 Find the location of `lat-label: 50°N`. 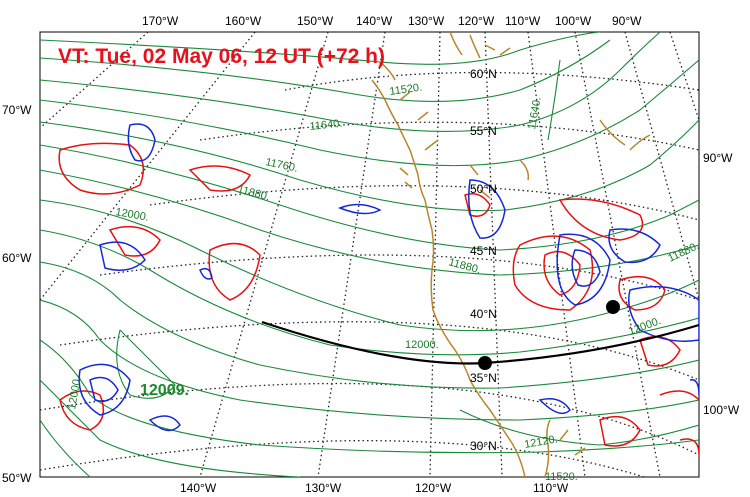

lat-label: 50°N is located at coordinates (483, 189).